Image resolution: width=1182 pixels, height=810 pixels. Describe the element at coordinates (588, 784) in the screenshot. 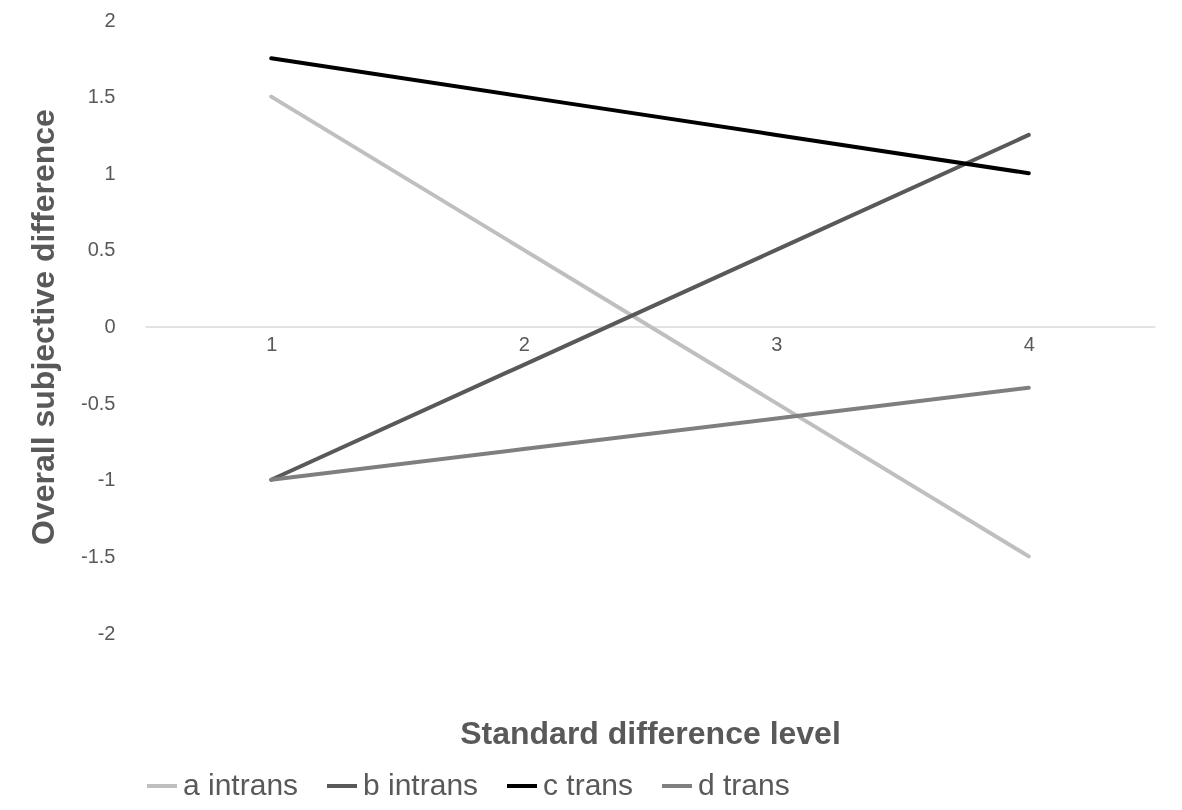

I see `legend-label: c trans` at that location.